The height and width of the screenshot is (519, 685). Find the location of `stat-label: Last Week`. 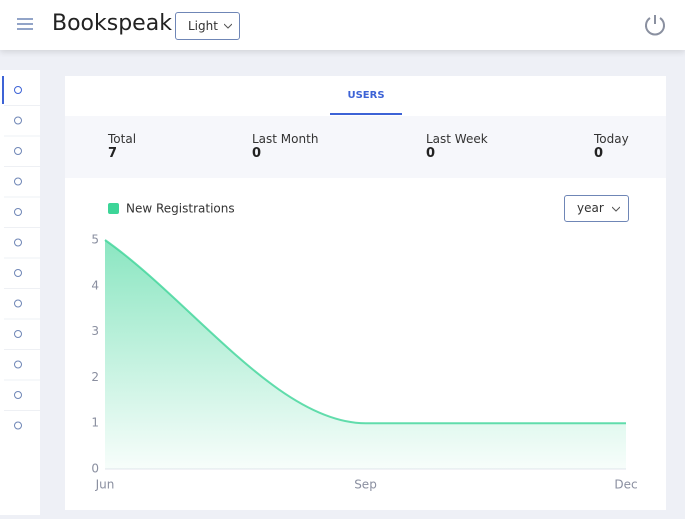

stat-label: Last Week is located at coordinates (457, 139).